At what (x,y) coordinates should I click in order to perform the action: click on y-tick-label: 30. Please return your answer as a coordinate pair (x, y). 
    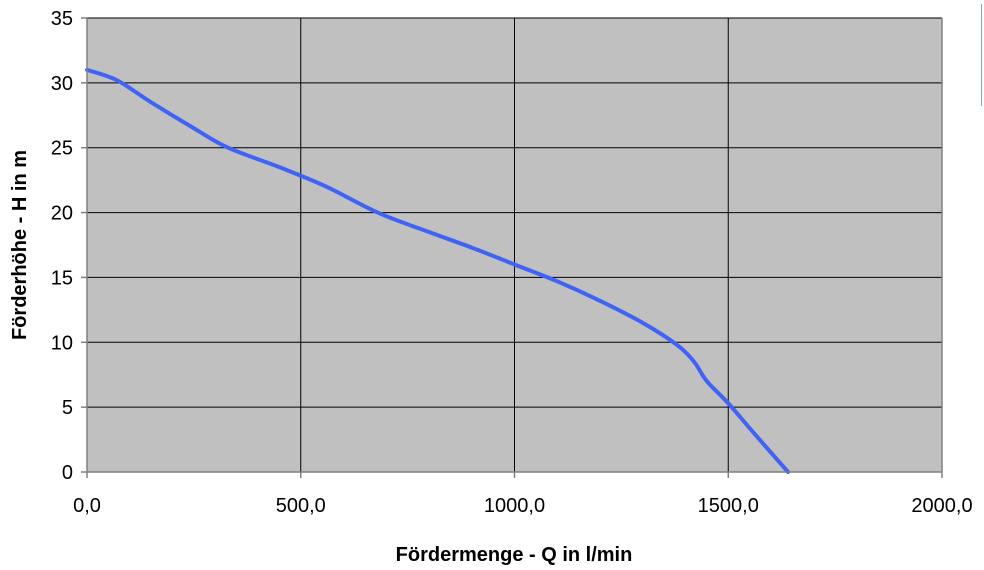
    Looking at the image, I should click on (62, 84).